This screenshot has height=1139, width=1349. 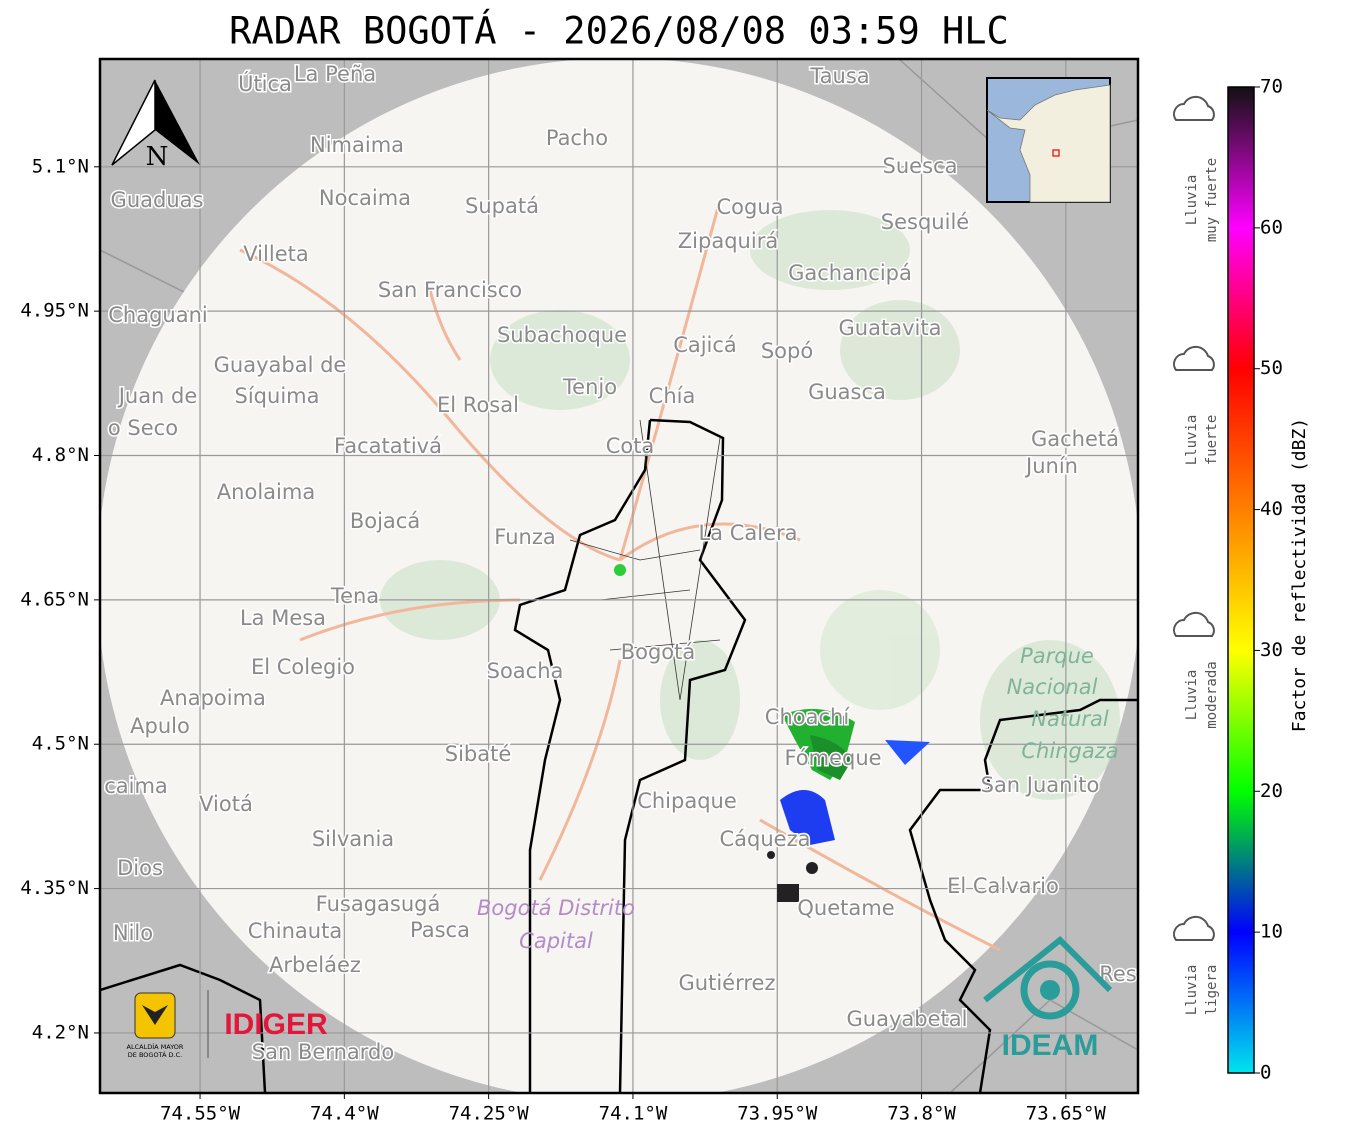 What do you see at coordinates (630, 446) in the screenshot?
I see `place-label: Cota` at bounding box center [630, 446].